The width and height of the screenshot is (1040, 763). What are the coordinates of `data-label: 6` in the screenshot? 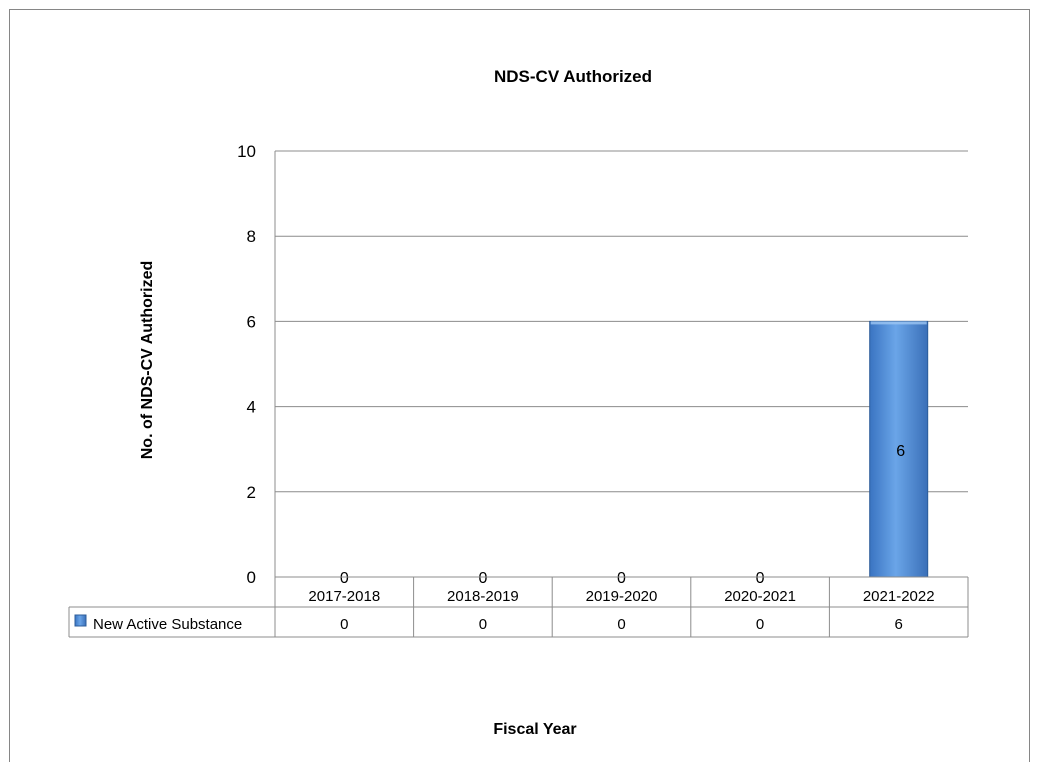 It's located at (900, 451).